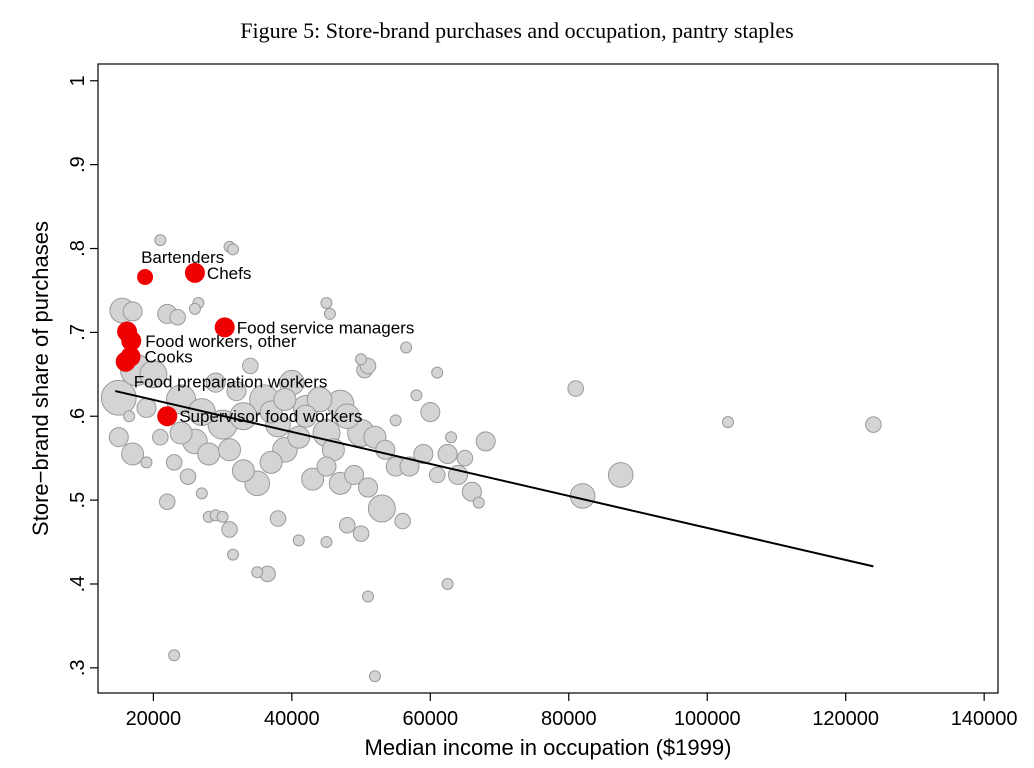 The image size is (1034, 768). Describe the element at coordinates (78, 332) in the screenshot. I see `y-tick-label: .7` at that location.